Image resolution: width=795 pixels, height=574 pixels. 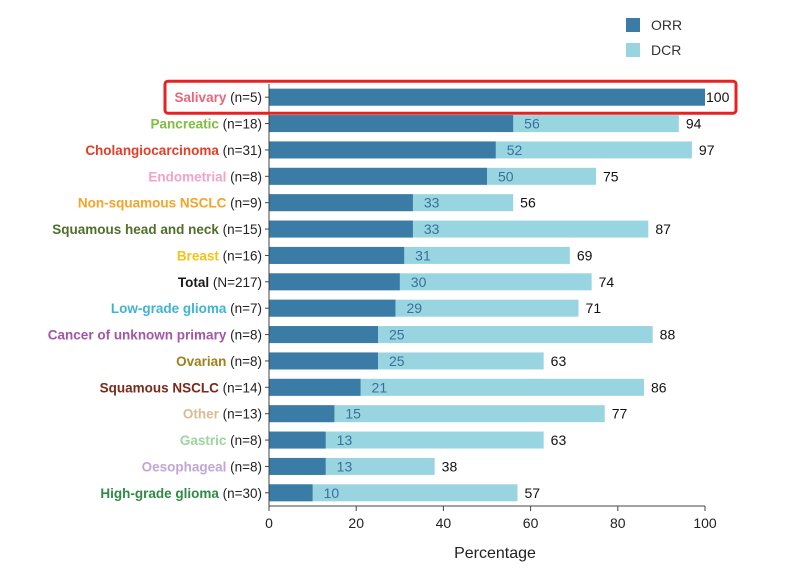 I want to click on orr-value-label: 56, so click(x=532, y=124).